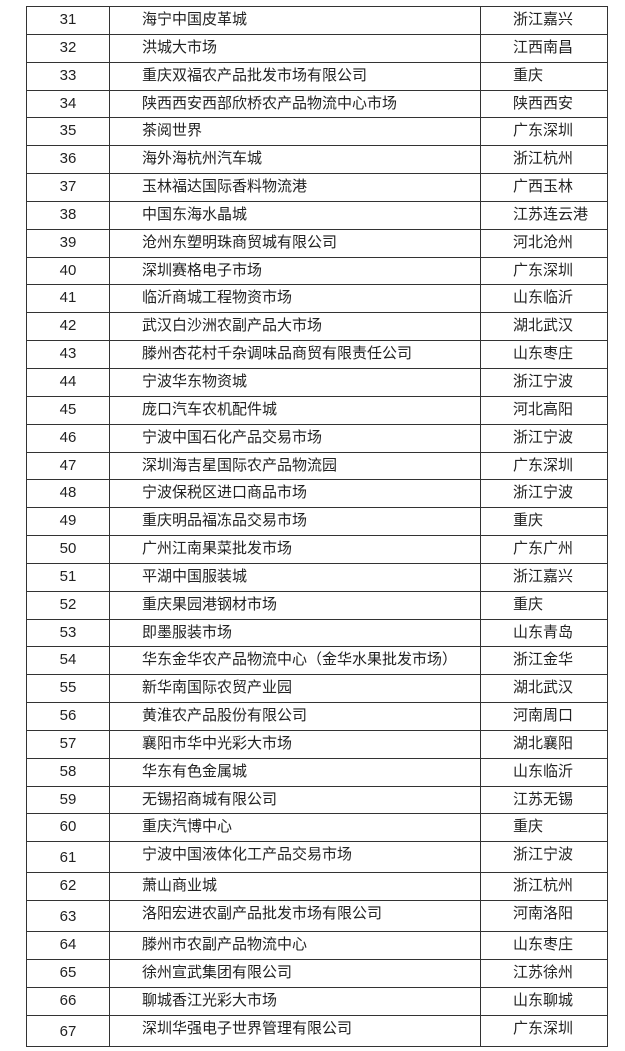  I want to click on market-name: 宁波中国液体化工产品交易市场, so click(295, 857).